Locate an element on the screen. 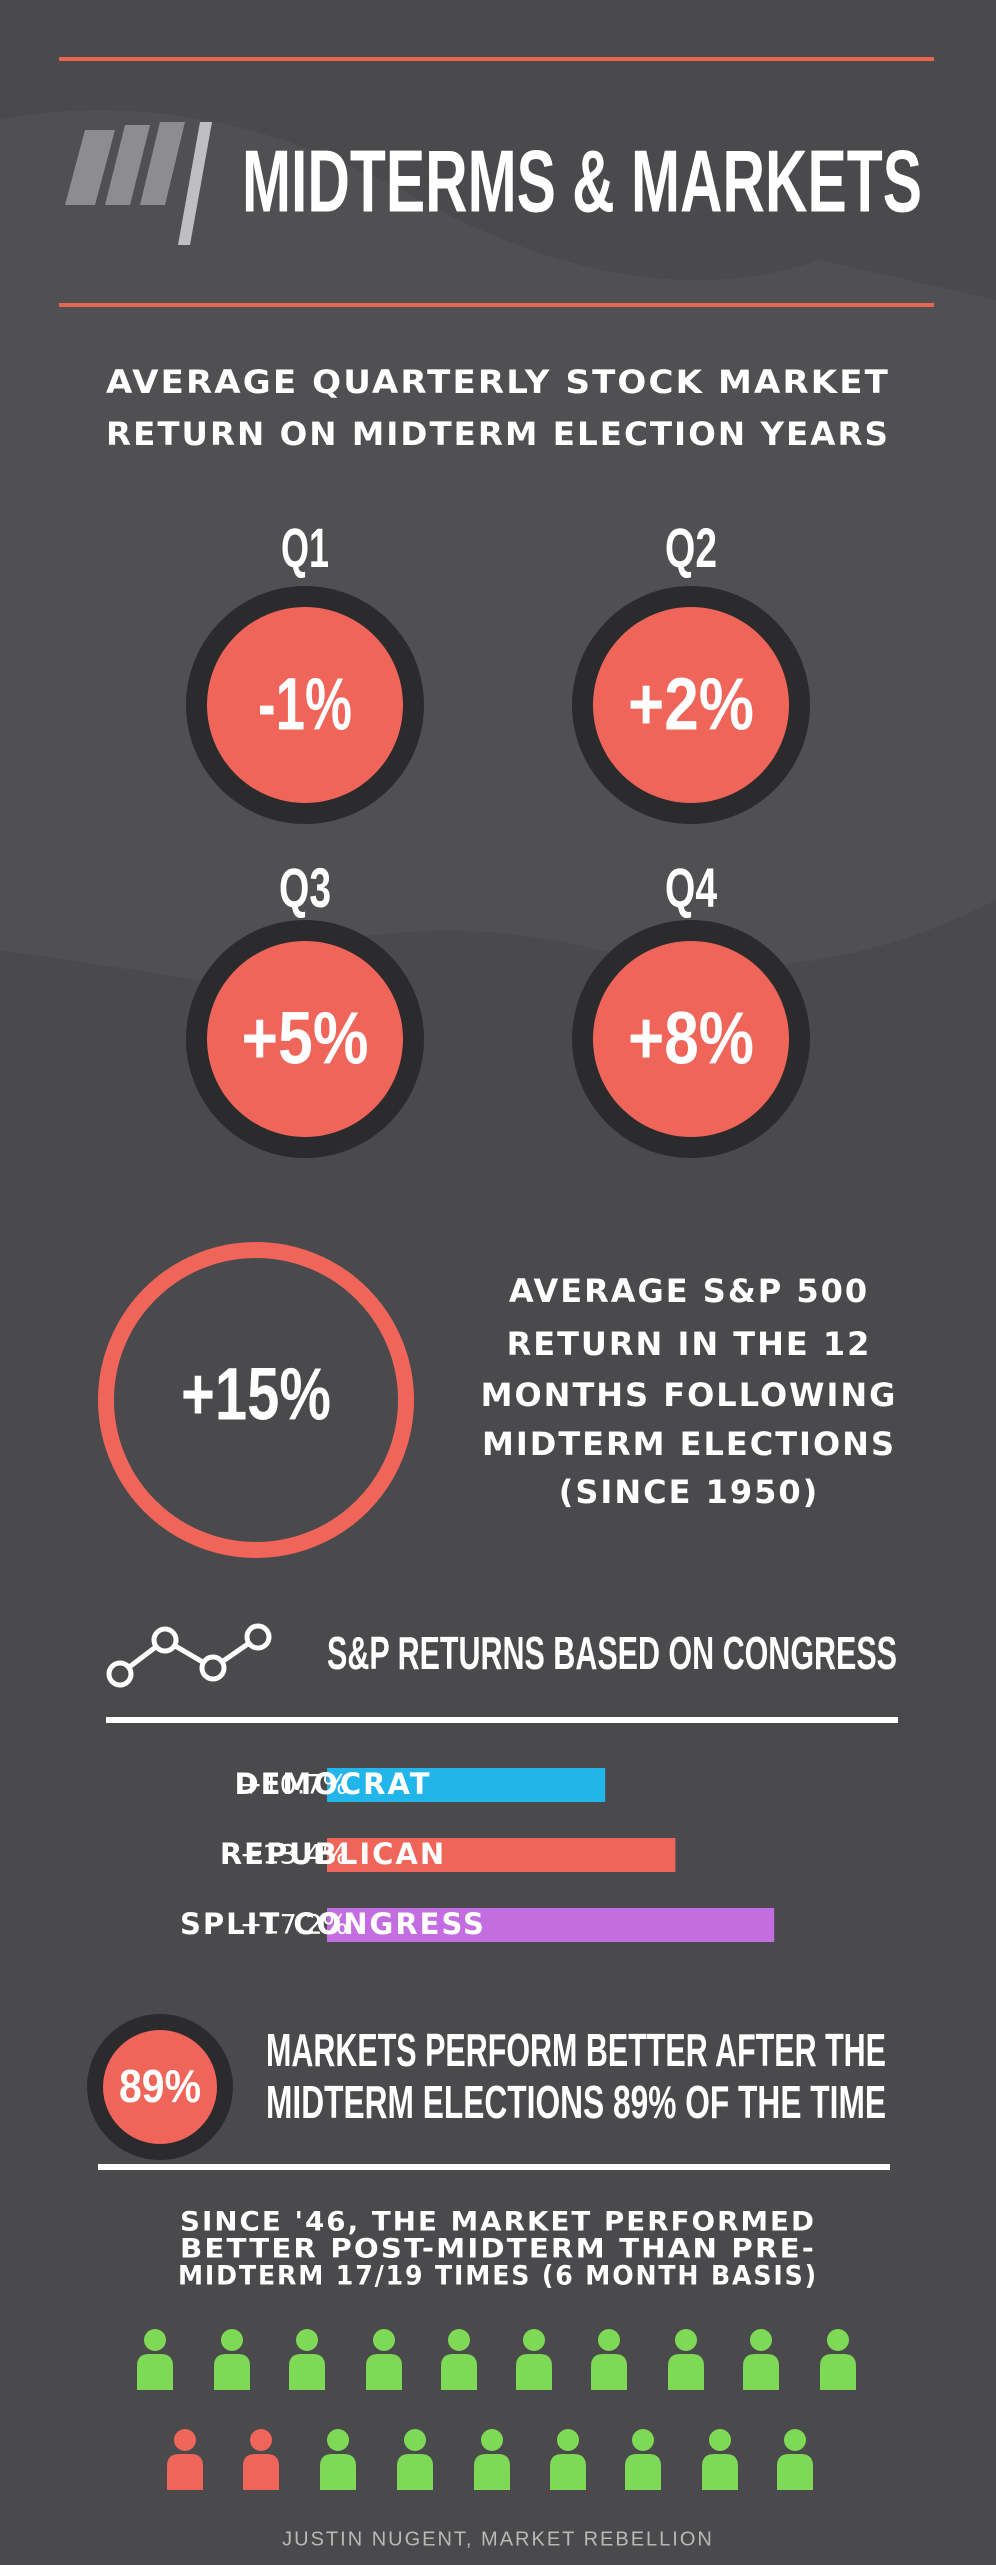 This screenshot has width=996, height=2565. annual-text: MIDTERM ELECTIONS is located at coordinates (689, 1444).